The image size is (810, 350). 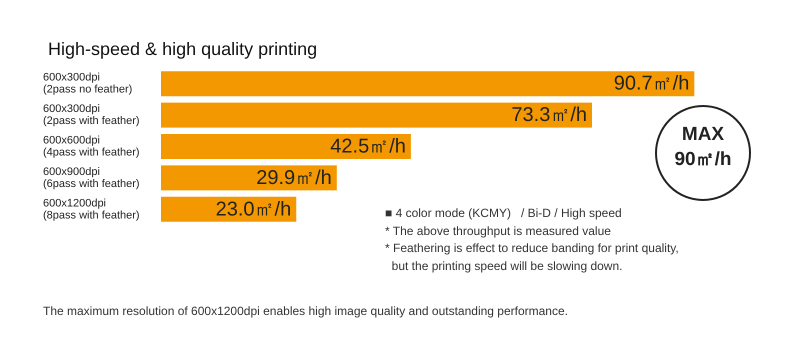 What do you see at coordinates (294, 177) in the screenshot?
I see `data-label: 29.9㎡/h` at bounding box center [294, 177].